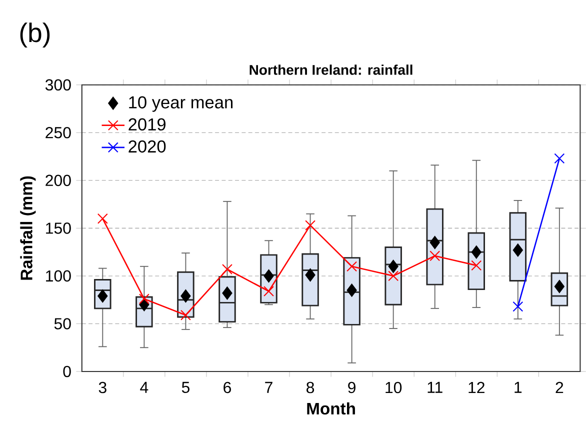  Describe the element at coordinates (67, 371) in the screenshot. I see `y-tick-label: 0` at that location.